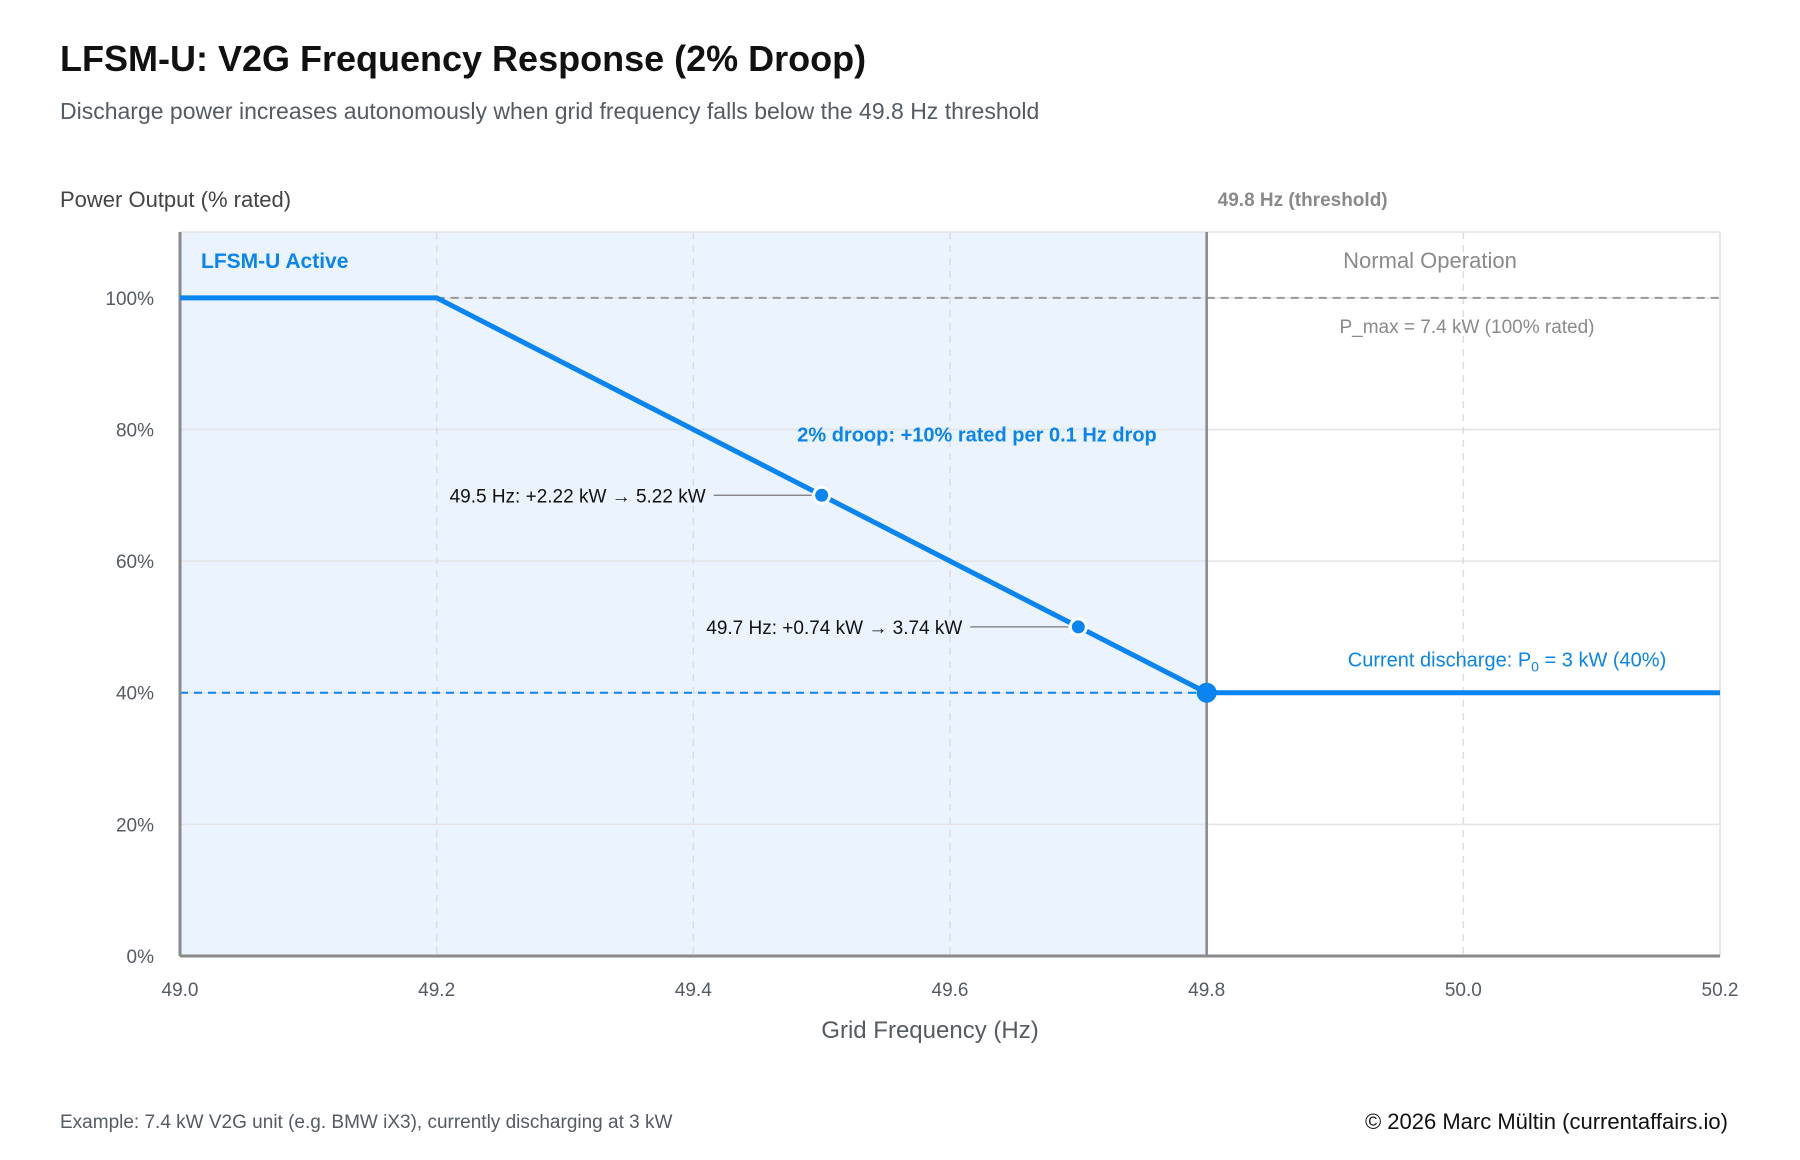 This screenshot has height=1160, width=1800. What do you see at coordinates (135, 562) in the screenshot?
I see `y-tick-label: 60%` at bounding box center [135, 562].